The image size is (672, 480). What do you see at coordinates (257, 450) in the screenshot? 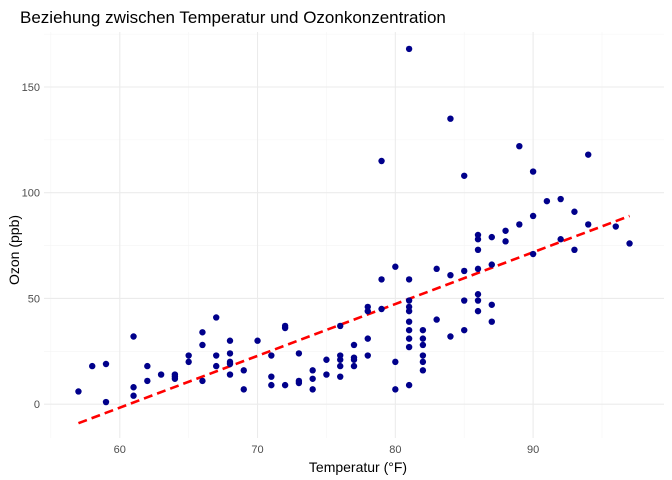
I see `x-tick-label: 70` at bounding box center [257, 450].